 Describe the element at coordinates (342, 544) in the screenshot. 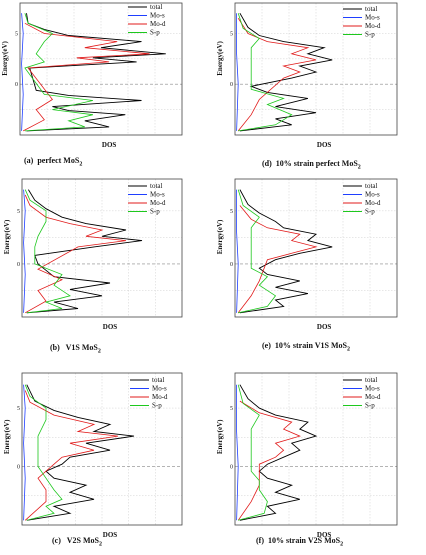

I see `caption-f-sub: 2` at that location.